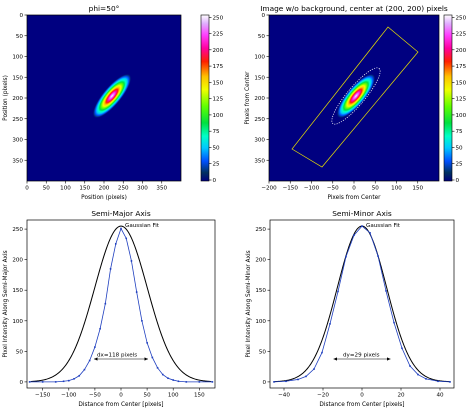  I want to click on svg-text: −100, so click(312, 189).